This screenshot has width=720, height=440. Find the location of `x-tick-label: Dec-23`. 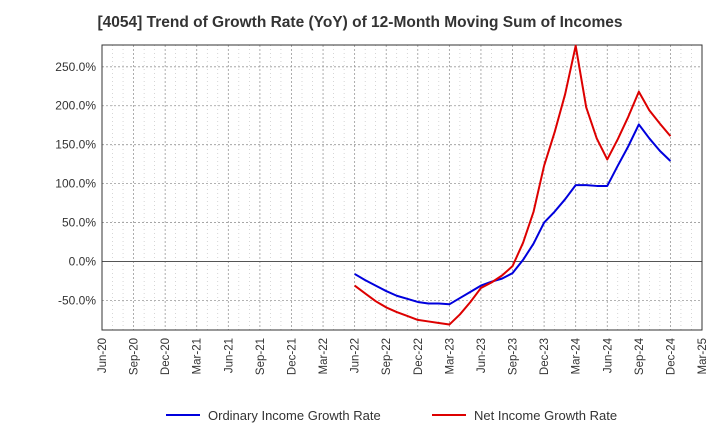

x-tick-label: Dec-23 is located at coordinates (545, 356).